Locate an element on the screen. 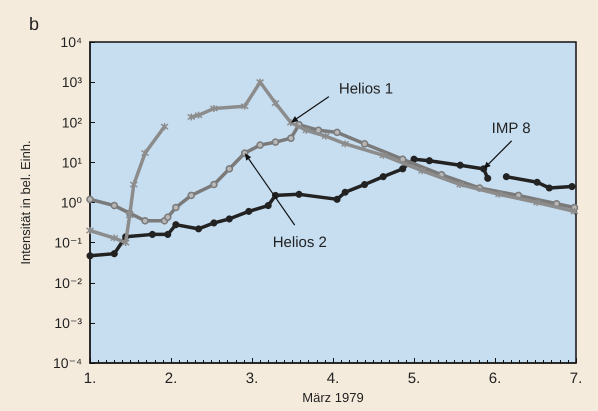 The image size is (598, 411). annotation: Helios 2 is located at coordinates (299, 243).